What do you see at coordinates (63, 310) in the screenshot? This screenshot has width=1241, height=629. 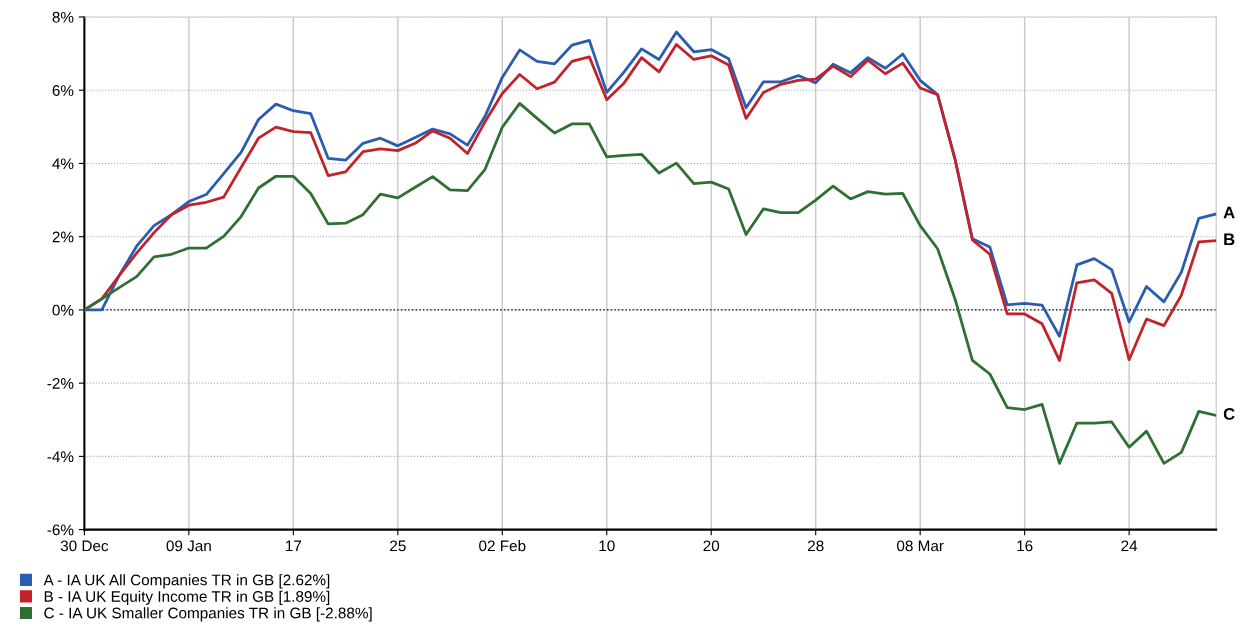 I see `y-tick-label: 0%` at bounding box center [63, 310].